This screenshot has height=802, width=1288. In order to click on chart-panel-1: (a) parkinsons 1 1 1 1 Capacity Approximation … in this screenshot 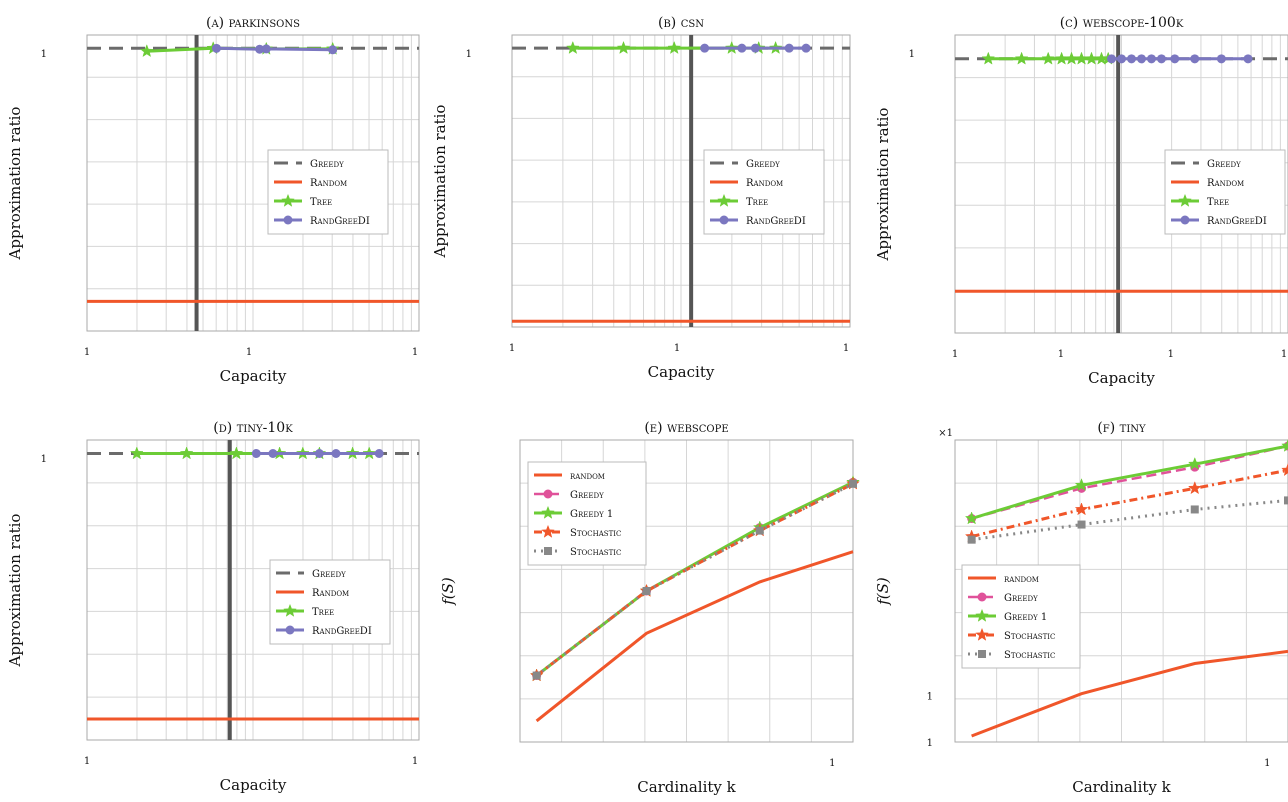, I will do `click(213, 200)`.